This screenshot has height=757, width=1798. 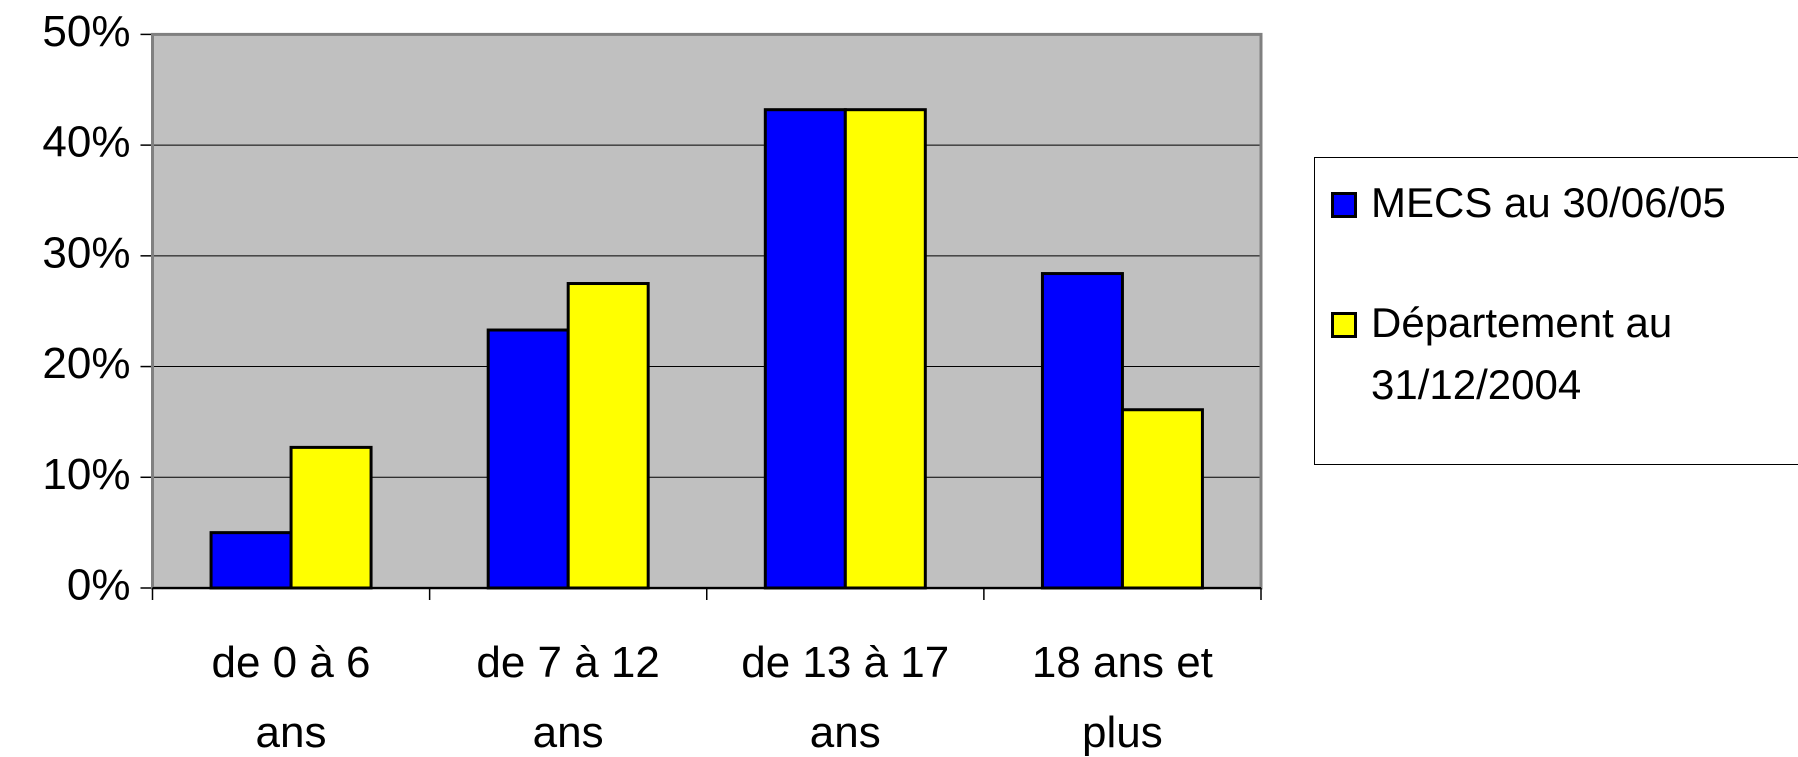 I want to click on legend-label: Département au 31/12/2004, so click(x=1522, y=353).